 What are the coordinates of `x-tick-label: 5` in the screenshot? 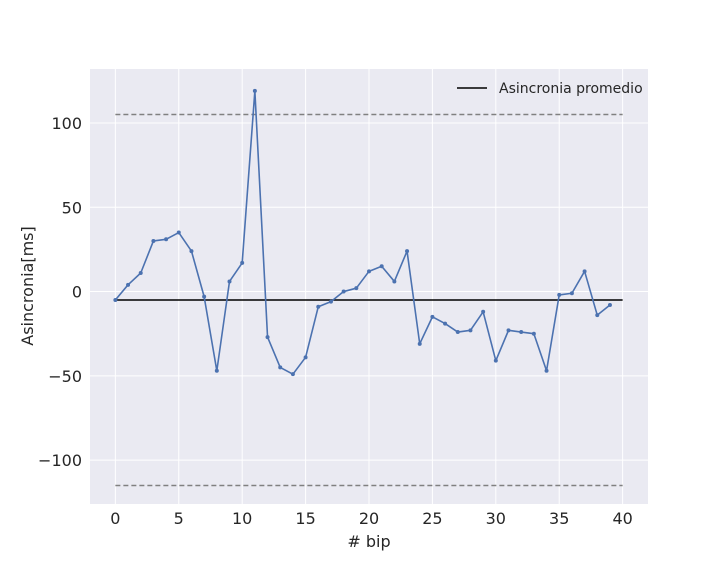 It's located at (179, 518).